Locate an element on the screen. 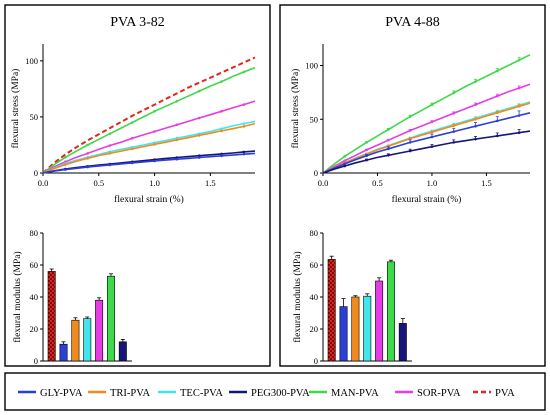  x-tick-label: 0.0 is located at coordinates (323, 183).